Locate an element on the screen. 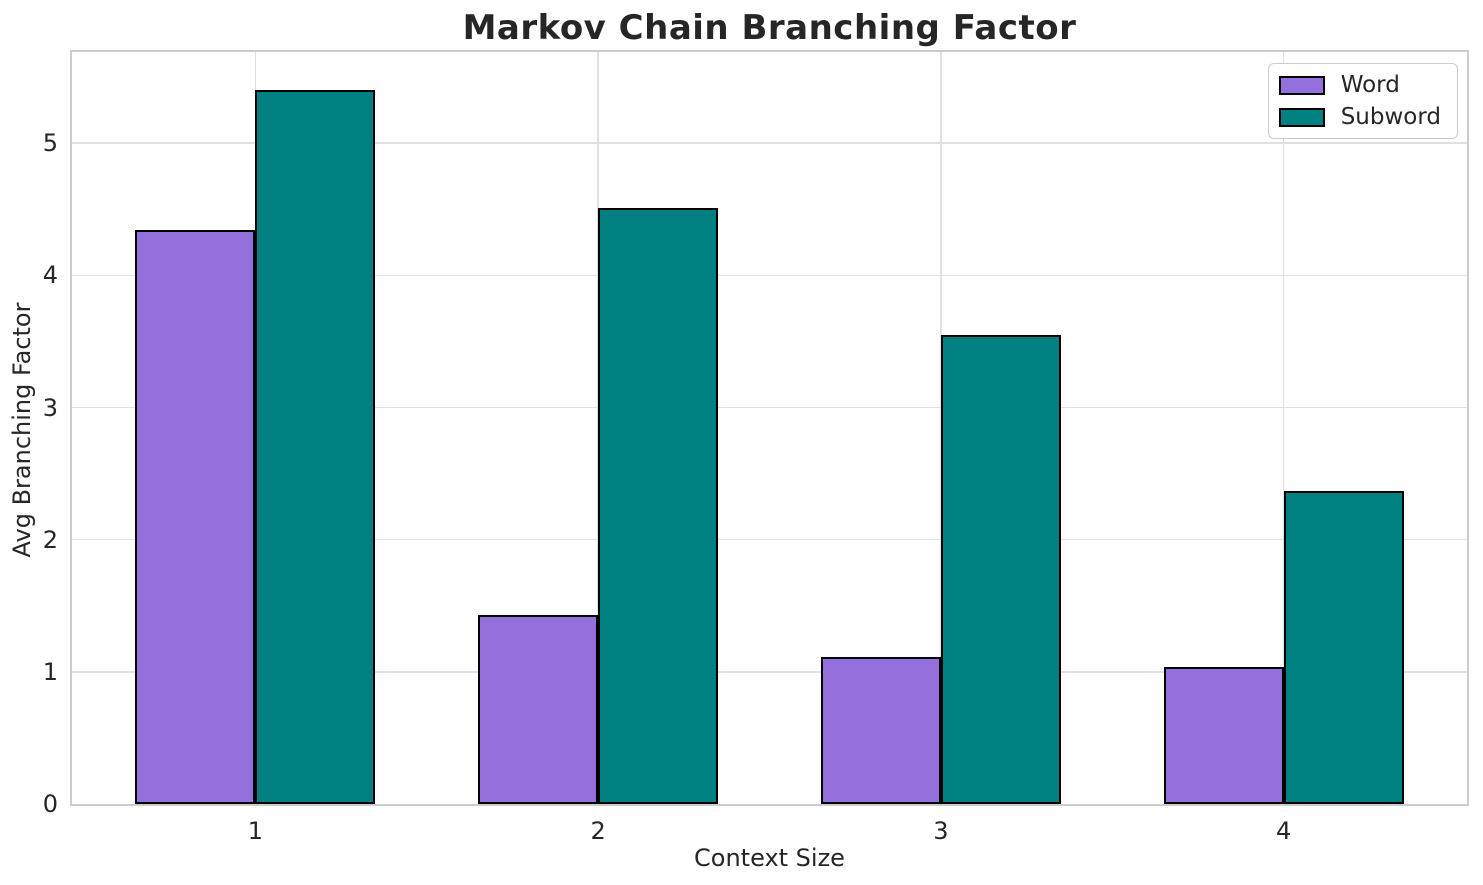 The image size is (1483, 885). y-axis-tick-label: 0 is located at coordinates (50, 804).